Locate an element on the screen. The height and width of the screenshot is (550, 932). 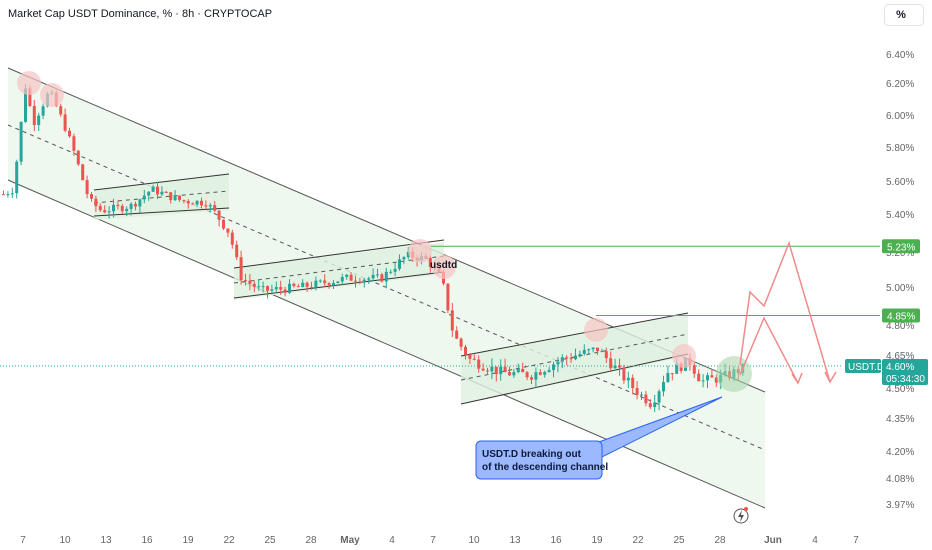
projection-path-low is located at coordinates (769, 350).